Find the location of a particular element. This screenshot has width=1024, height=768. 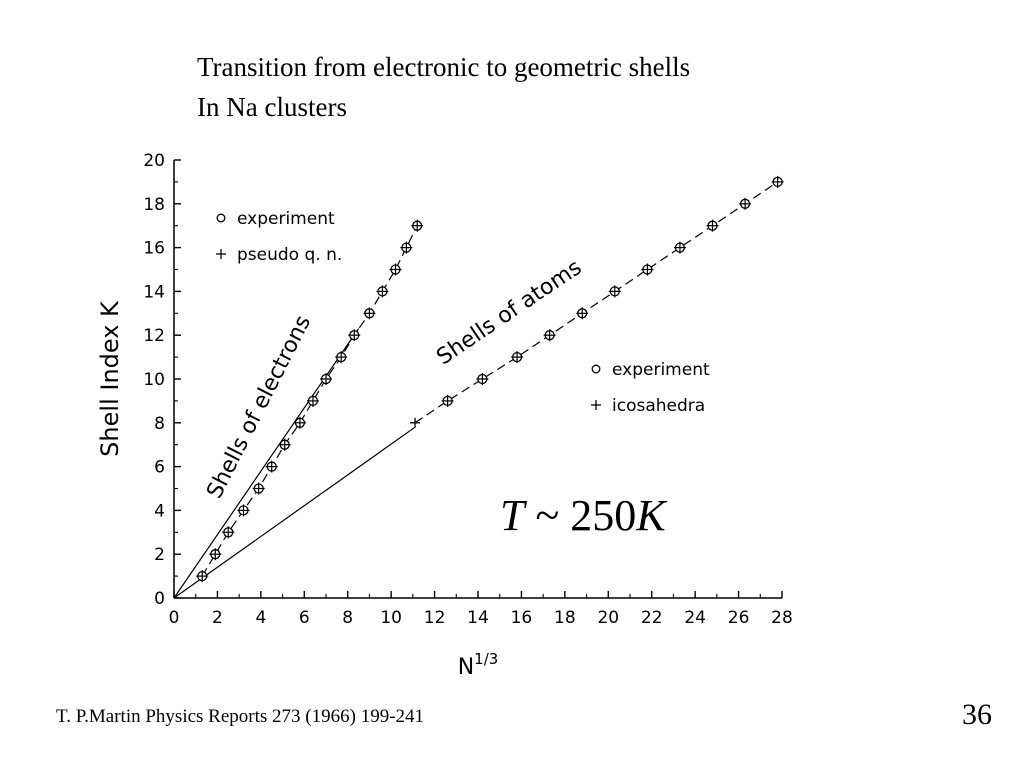

reference-line-atoms is located at coordinates (294, 512).